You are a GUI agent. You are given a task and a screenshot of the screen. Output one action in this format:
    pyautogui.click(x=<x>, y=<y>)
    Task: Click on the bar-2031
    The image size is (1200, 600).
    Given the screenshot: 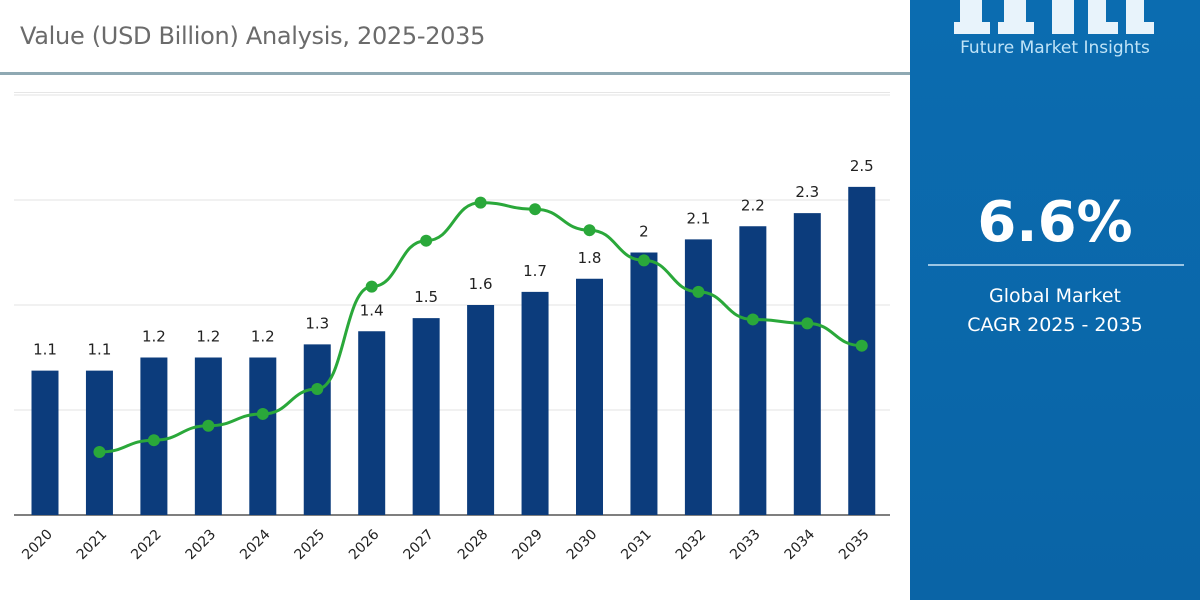 What is the action you would take?
    pyautogui.click(x=644, y=383)
    